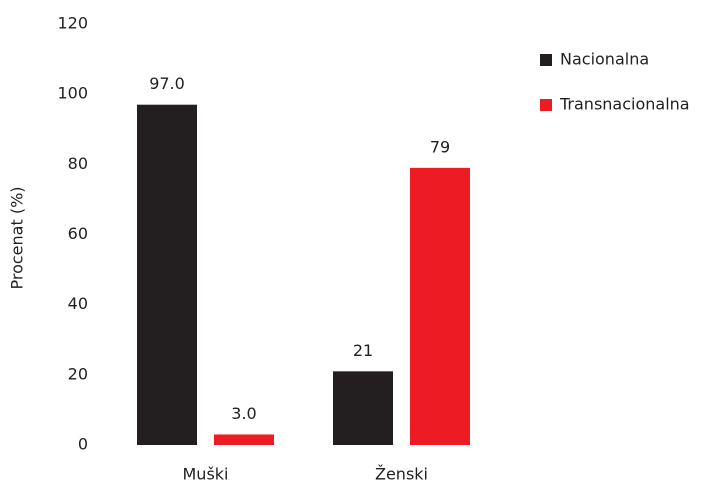 The width and height of the screenshot is (706, 483). What do you see at coordinates (604, 59) in the screenshot?
I see `legend-label: Nacionalna` at bounding box center [604, 59].